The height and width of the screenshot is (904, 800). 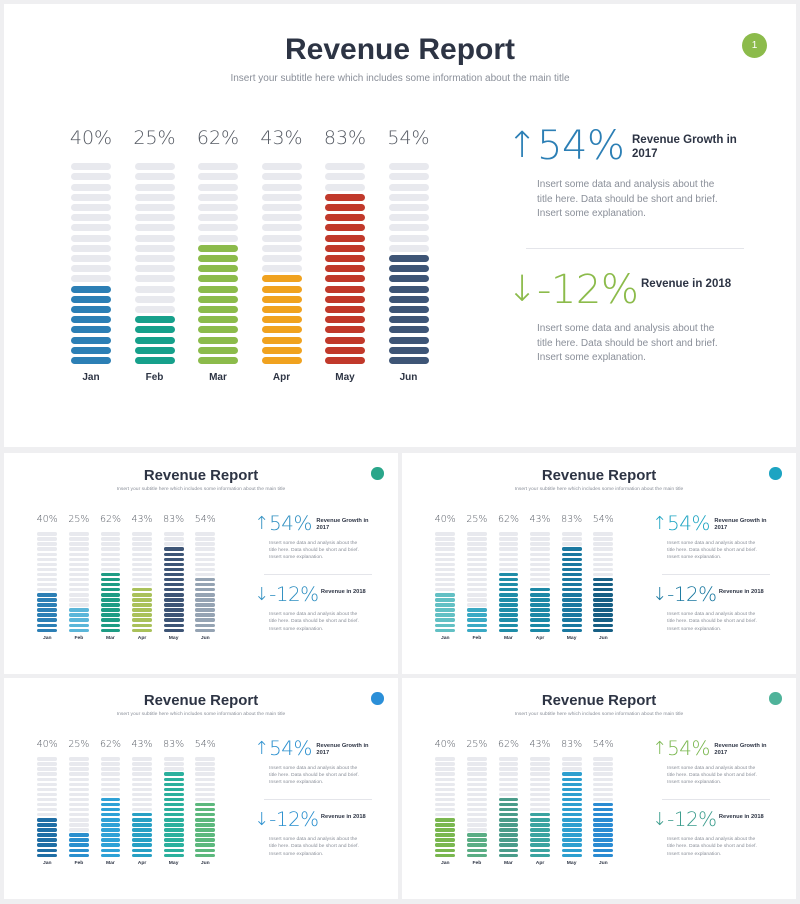 What do you see at coordinates (205, 638) in the screenshot?
I see `month-label: Jun` at bounding box center [205, 638].